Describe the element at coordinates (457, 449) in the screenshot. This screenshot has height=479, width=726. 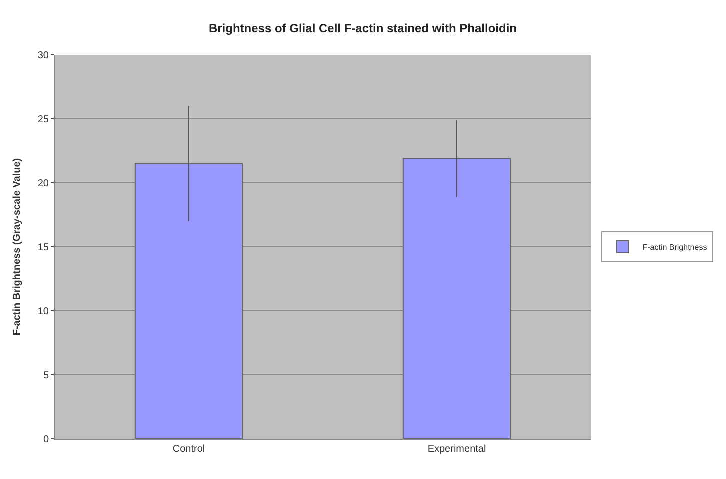
I see `x-tick-label: Experimental` at that location.